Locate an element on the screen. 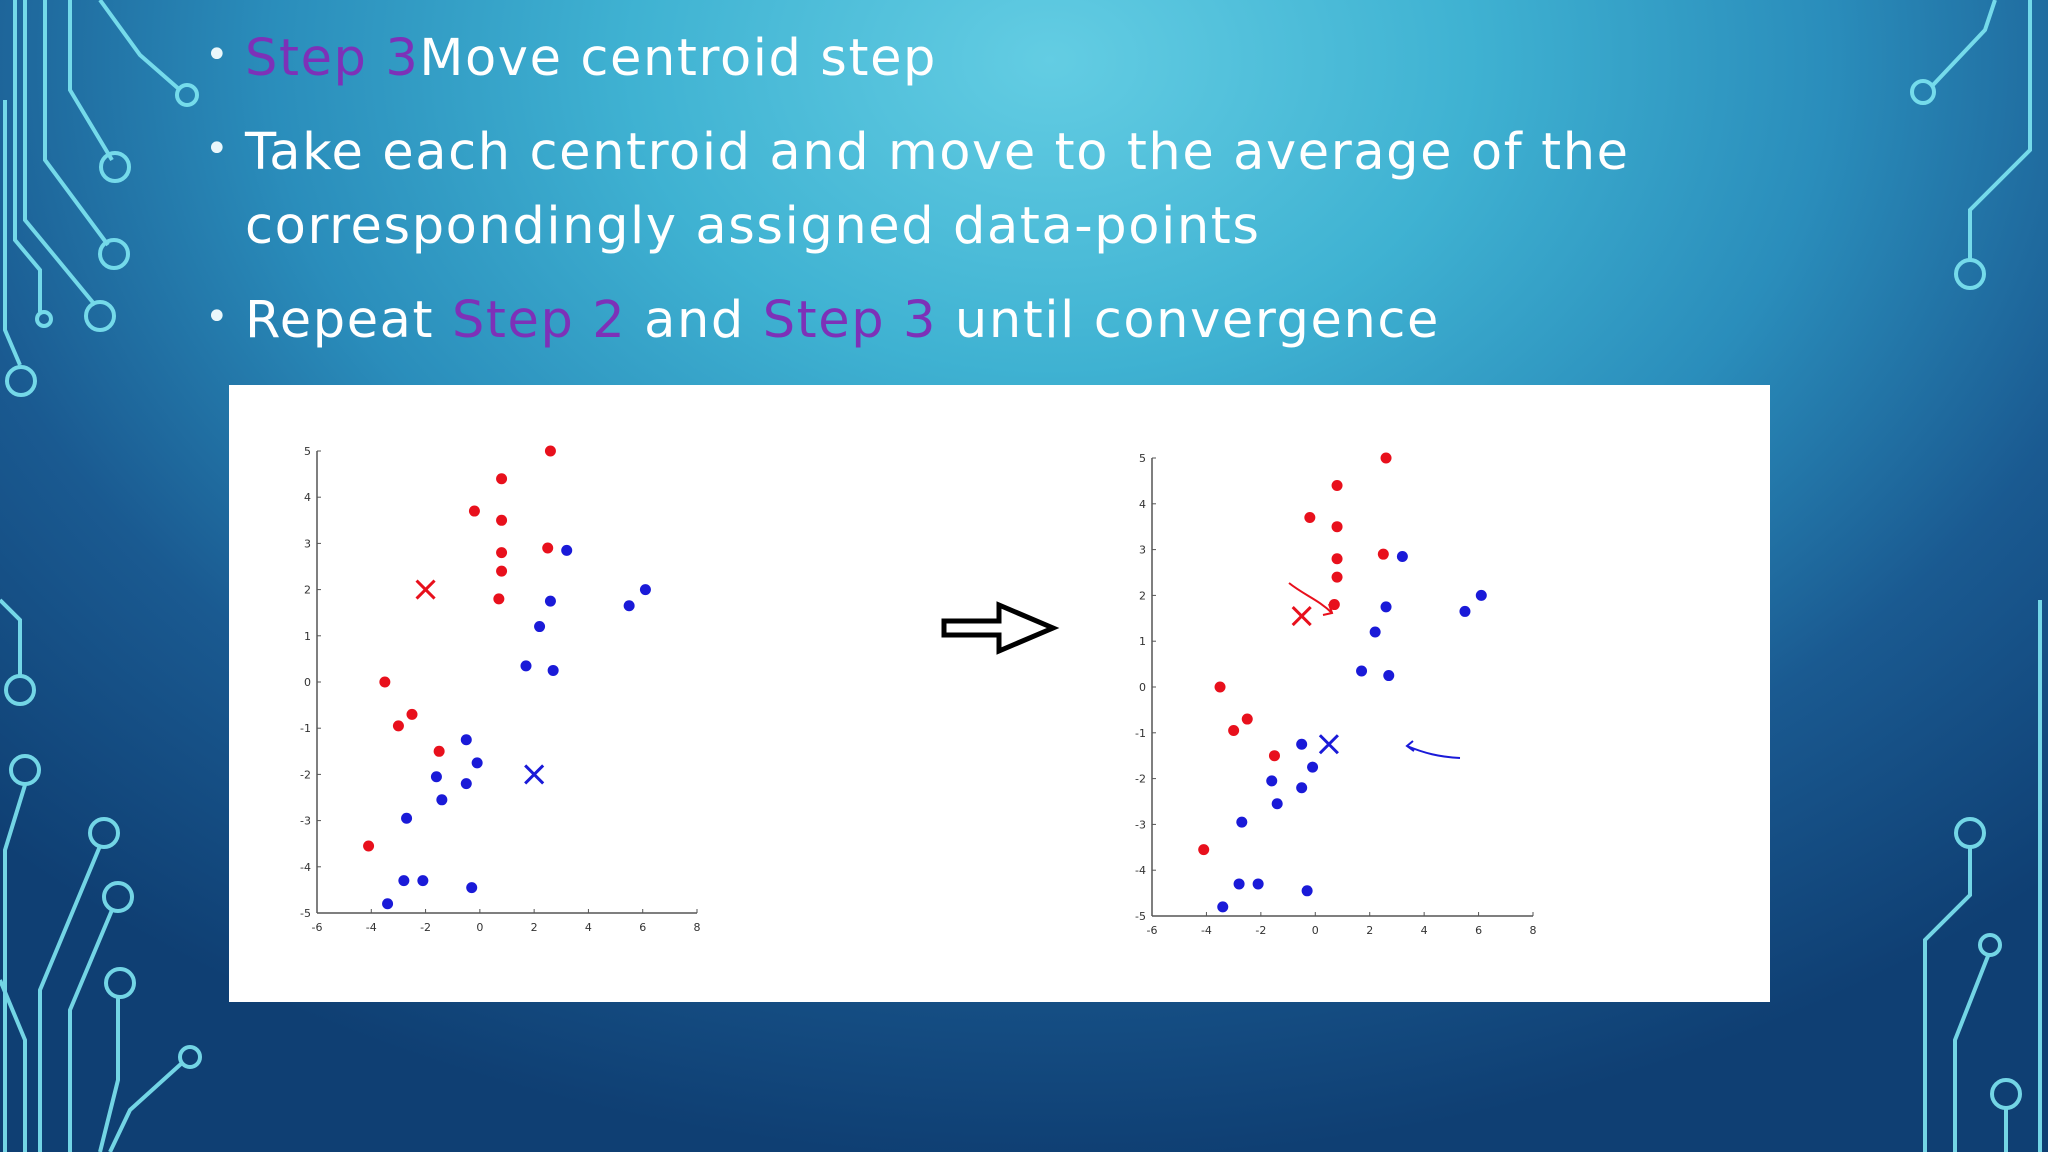 The width and height of the screenshot is (2048, 1152). x-tick-label: 8 is located at coordinates (1533, 930).